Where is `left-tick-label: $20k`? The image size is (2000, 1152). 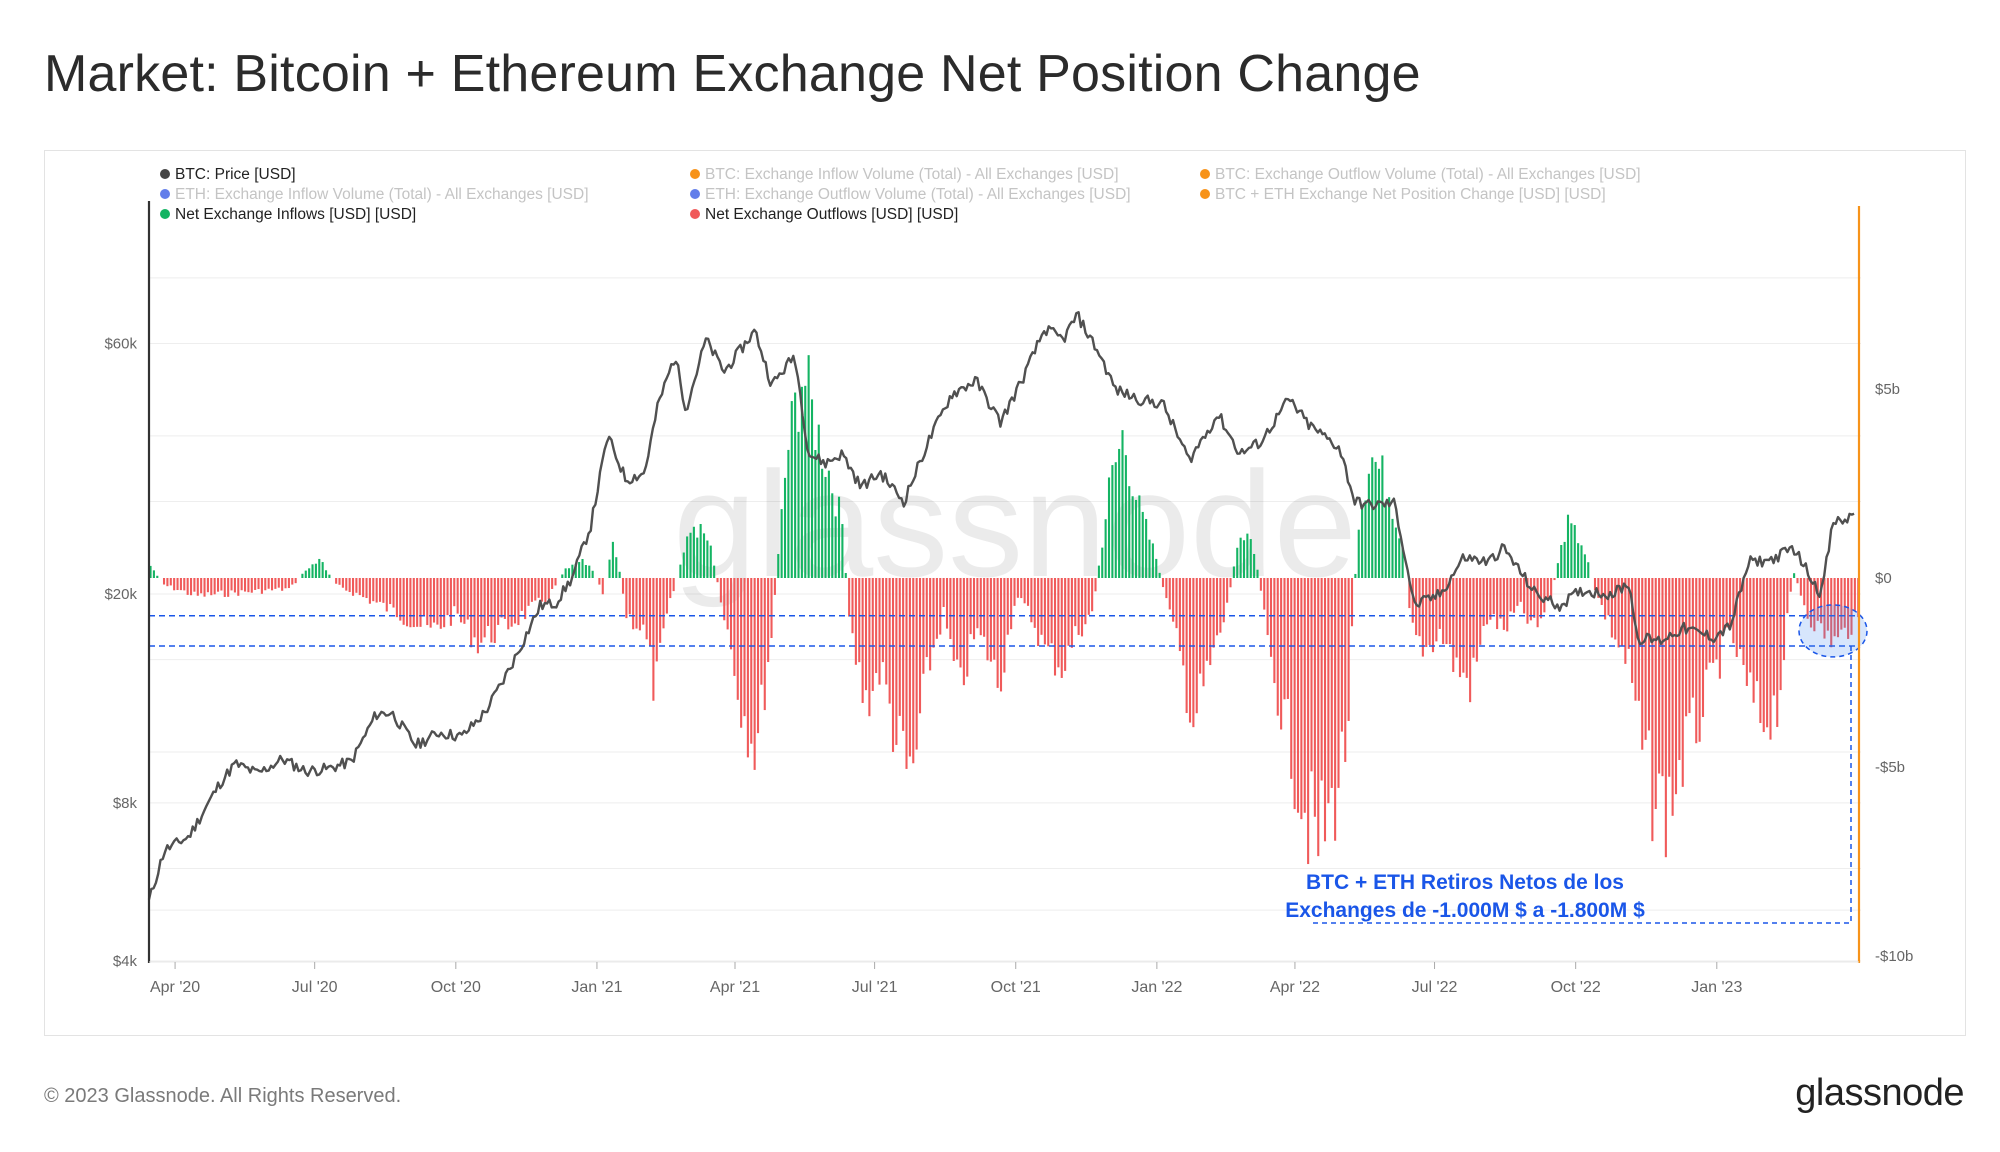
left-tick-label: $20k is located at coordinates (120, 594).